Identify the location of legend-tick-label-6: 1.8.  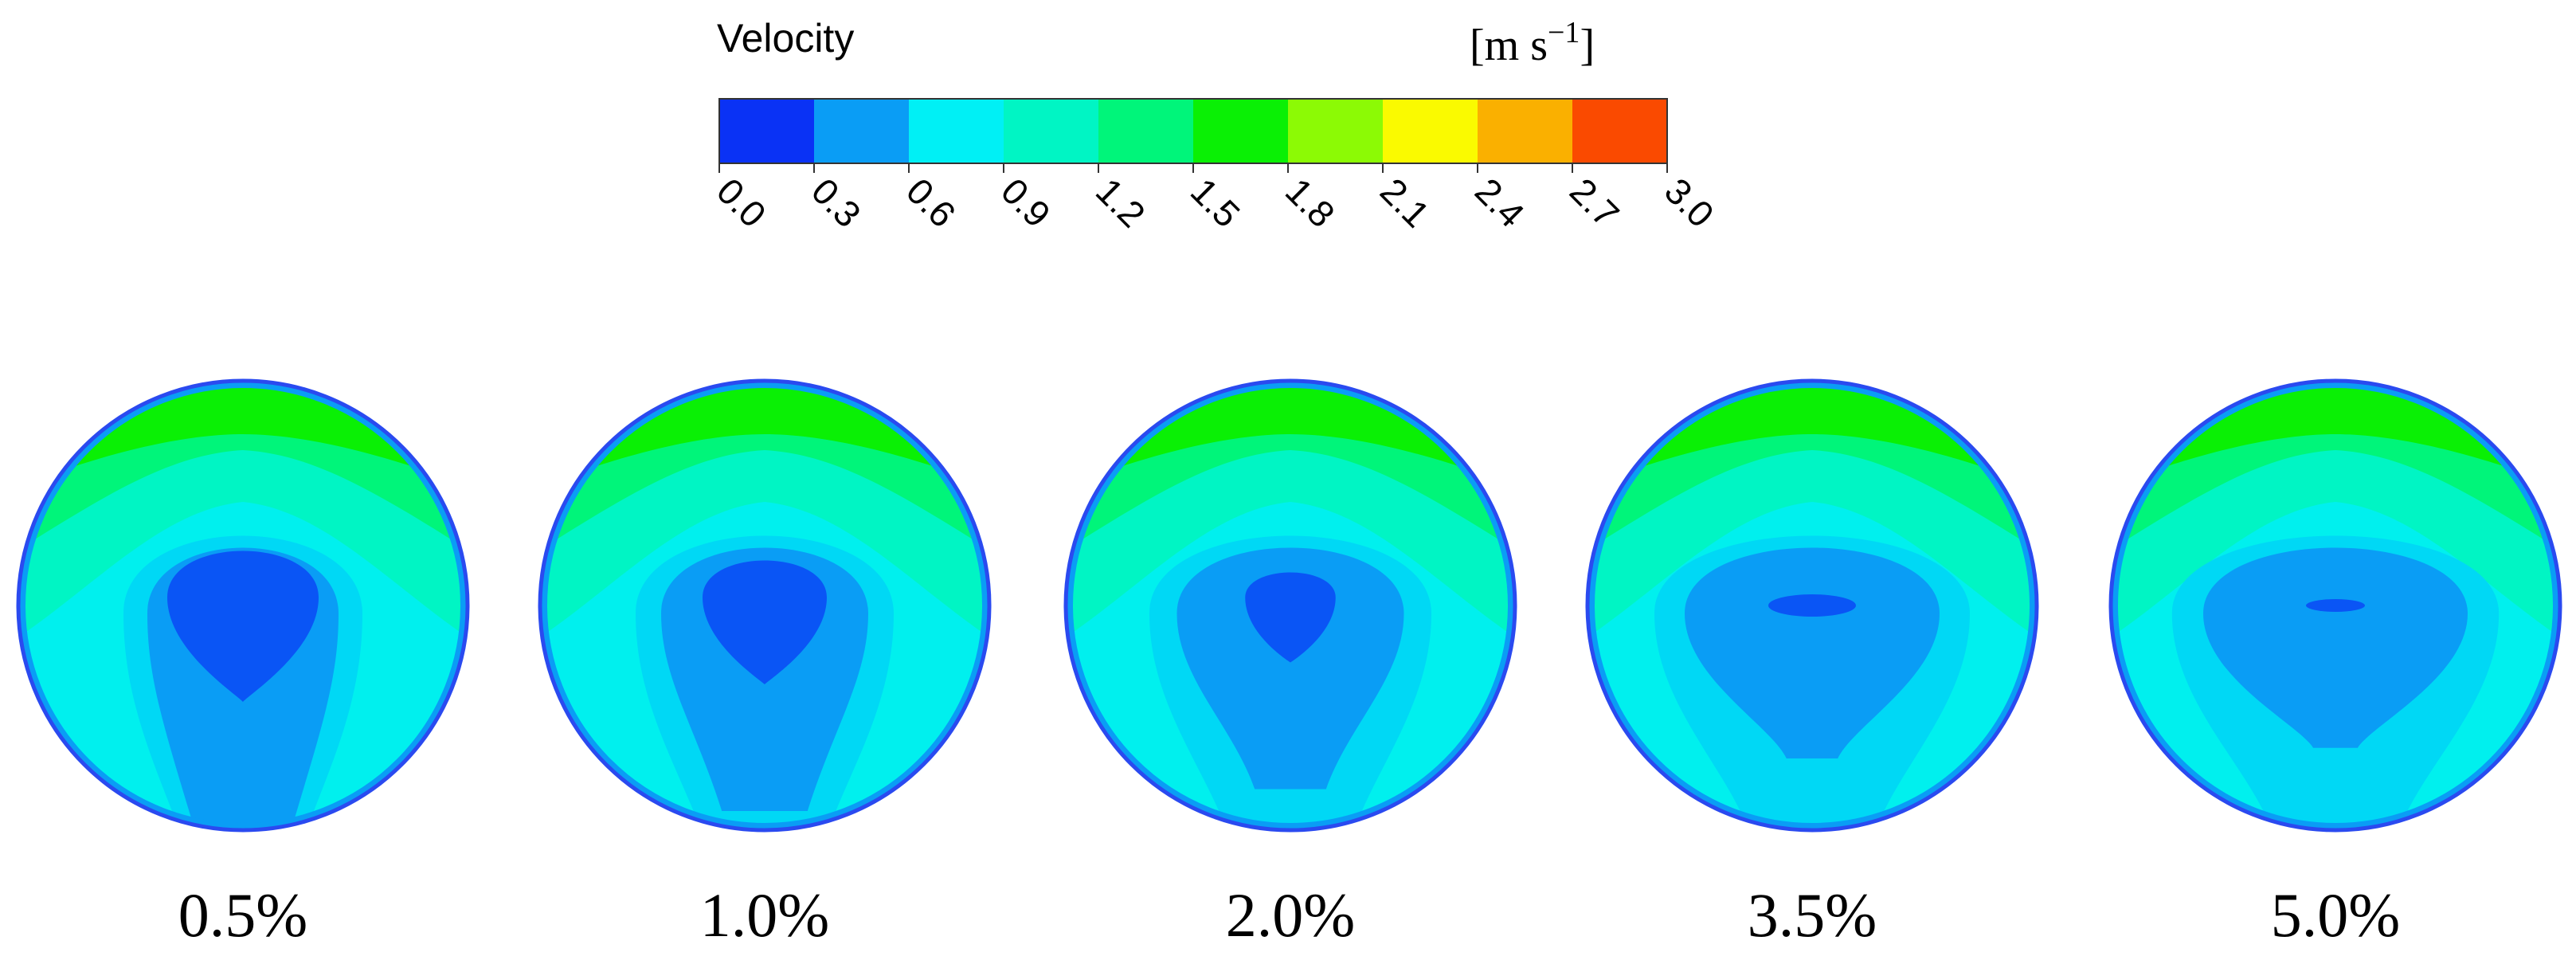
(1310, 202).